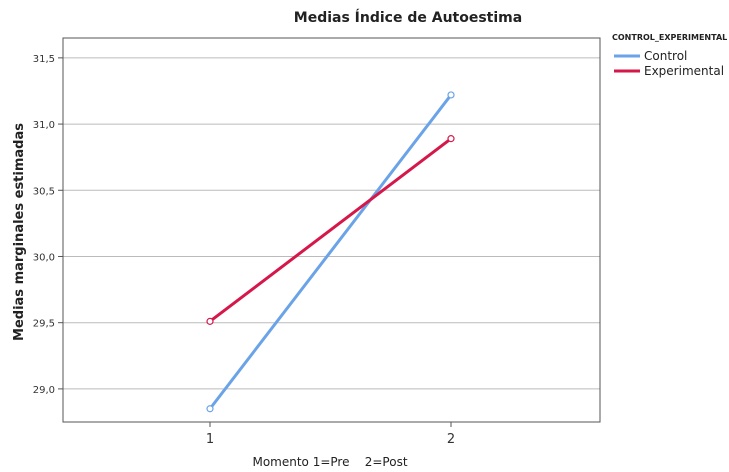 The height and width of the screenshot is (472, 729). What do you see at coordinates (665, 56) in the screenshot?
I see `legend-label-control: Control` at bounding box center [665, 56].